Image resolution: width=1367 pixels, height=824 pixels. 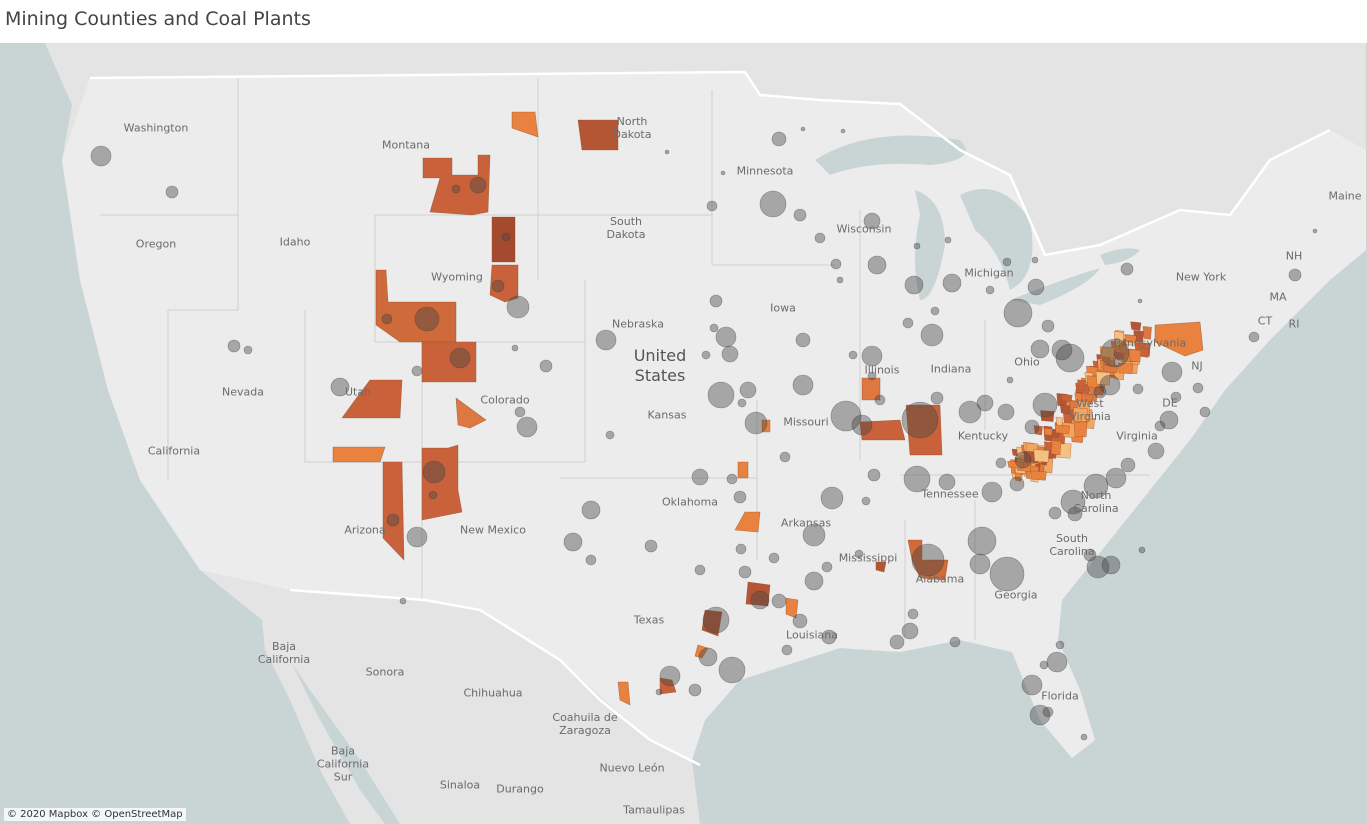 I want to click on place-label: MA, so click(x=1278, y=297).